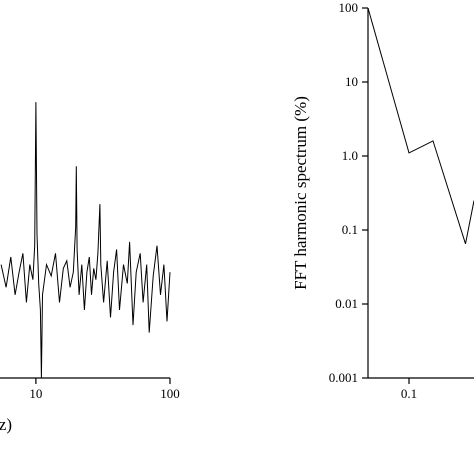 The width and height of the screenshot is (474, 474). What do you see at coordinates (6, 424) in the screenshot?
I see `x-axis-label: Hz)` at bounding box center [6, 424].